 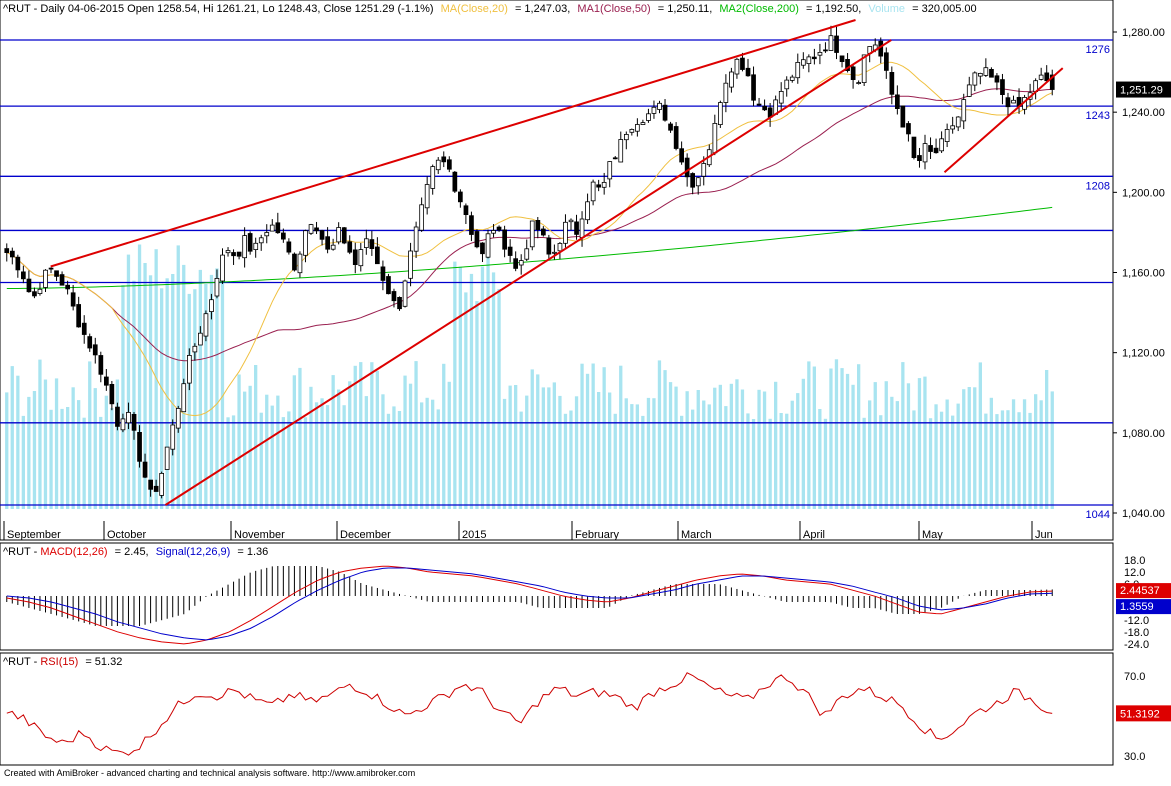 I want to click on month-label: Jun, so click(x=1044, y=535).